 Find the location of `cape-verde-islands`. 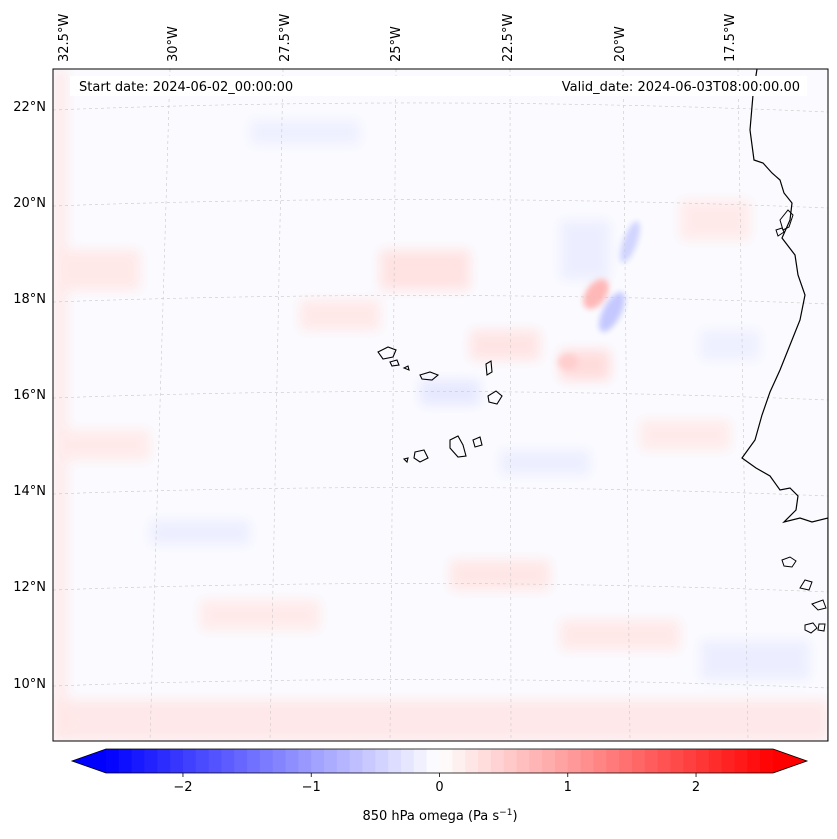

cape-verde-islands is located at coordinates (440, 405).